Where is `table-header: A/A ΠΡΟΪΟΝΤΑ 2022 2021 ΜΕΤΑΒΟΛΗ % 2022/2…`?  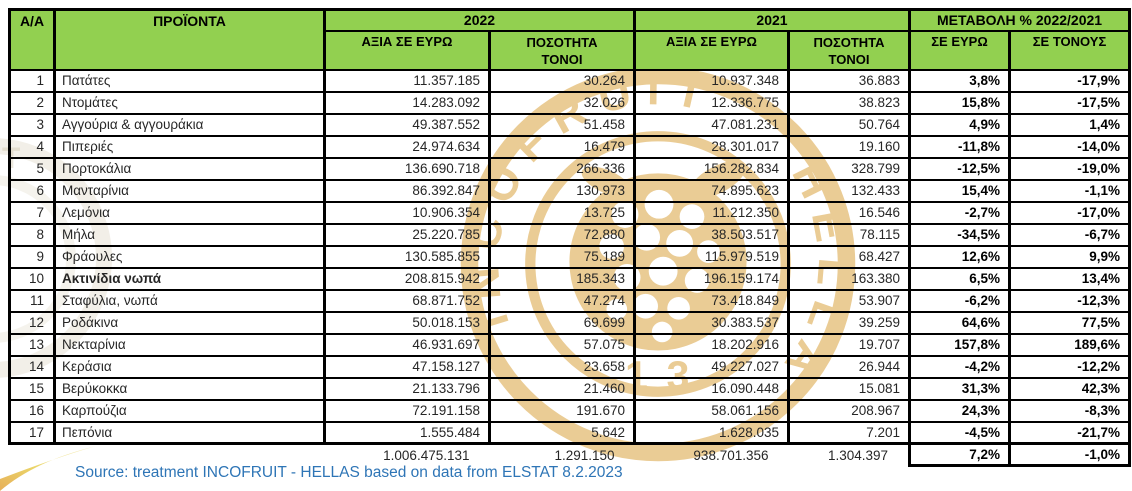
table-header: A/A ΠΡΟΪΟΝΤΑ 2022 2021 ΜΕΤΑΒΟΛΗ % 2022/2… is located at coordinates (570, 39).